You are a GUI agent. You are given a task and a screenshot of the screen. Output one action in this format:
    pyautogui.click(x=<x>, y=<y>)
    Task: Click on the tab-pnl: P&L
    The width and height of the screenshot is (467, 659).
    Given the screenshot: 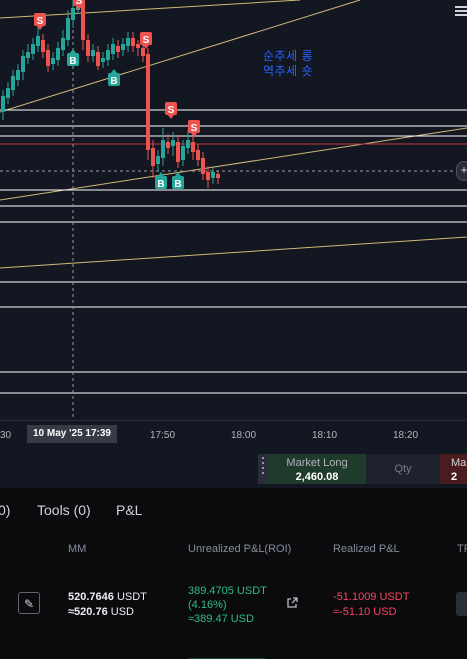 What is the action you would take?
    pyautogui.click(x=129, y=510)
    